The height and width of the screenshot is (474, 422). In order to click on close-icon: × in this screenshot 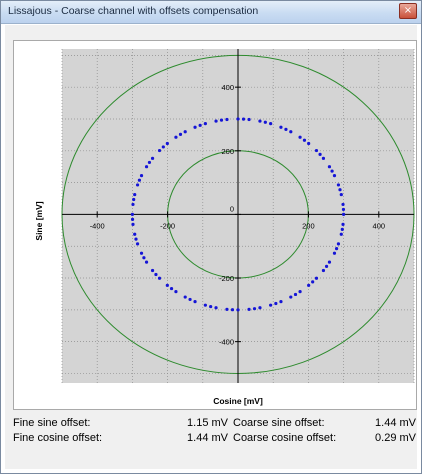, I will do `click(408, 10)`.